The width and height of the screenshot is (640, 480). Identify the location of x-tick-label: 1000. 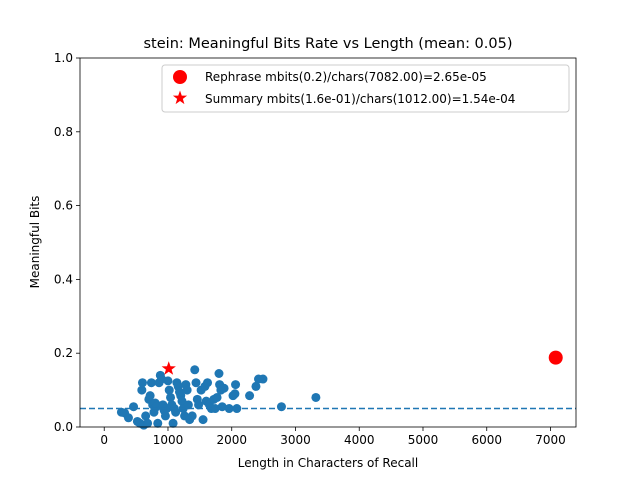
(168, 440).